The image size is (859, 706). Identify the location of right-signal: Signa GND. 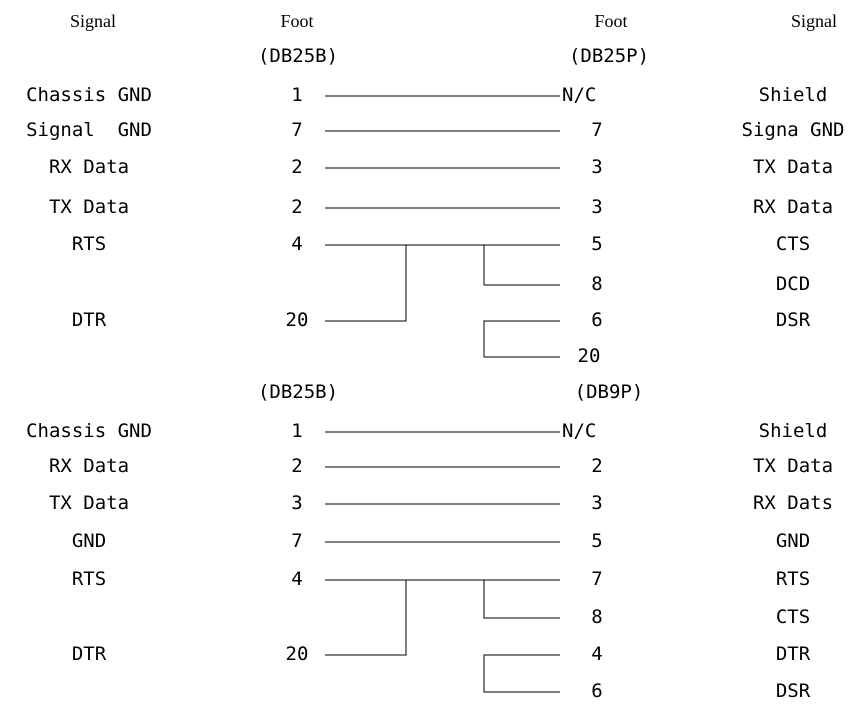
(793, 130).